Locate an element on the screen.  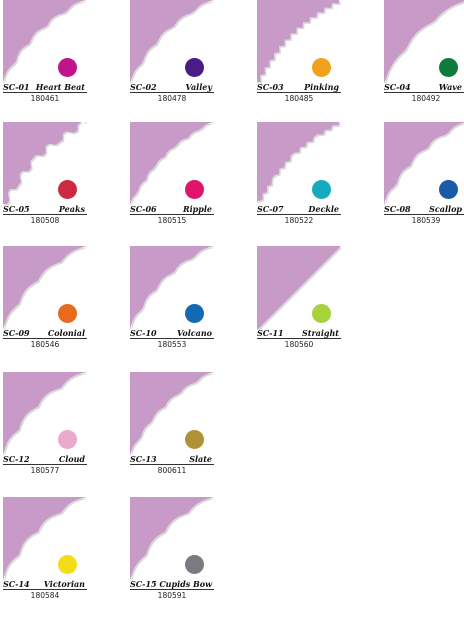
deckle-edge is located at coordinates (299, 164).